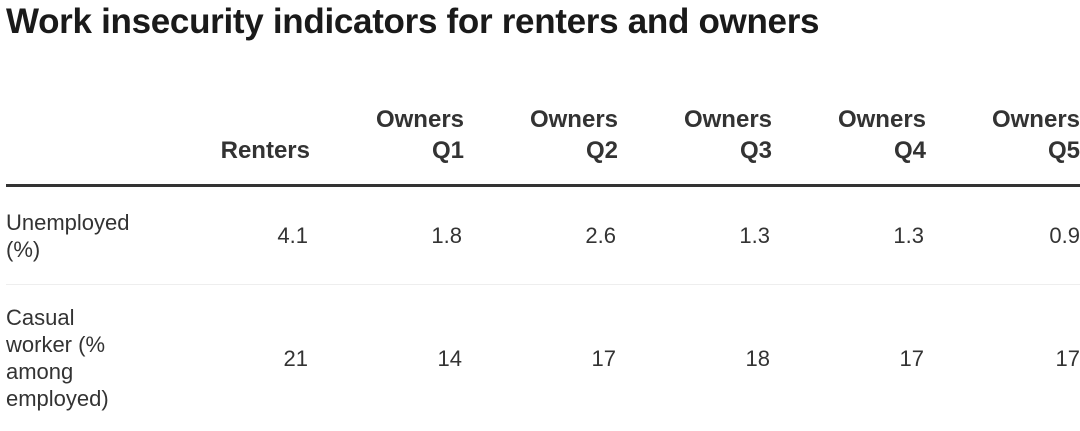  What do you see at coordinates (849, 358) in the screenshot?
I see `cell-casual-owners-q4: 17` at bounding box center [849, 358].